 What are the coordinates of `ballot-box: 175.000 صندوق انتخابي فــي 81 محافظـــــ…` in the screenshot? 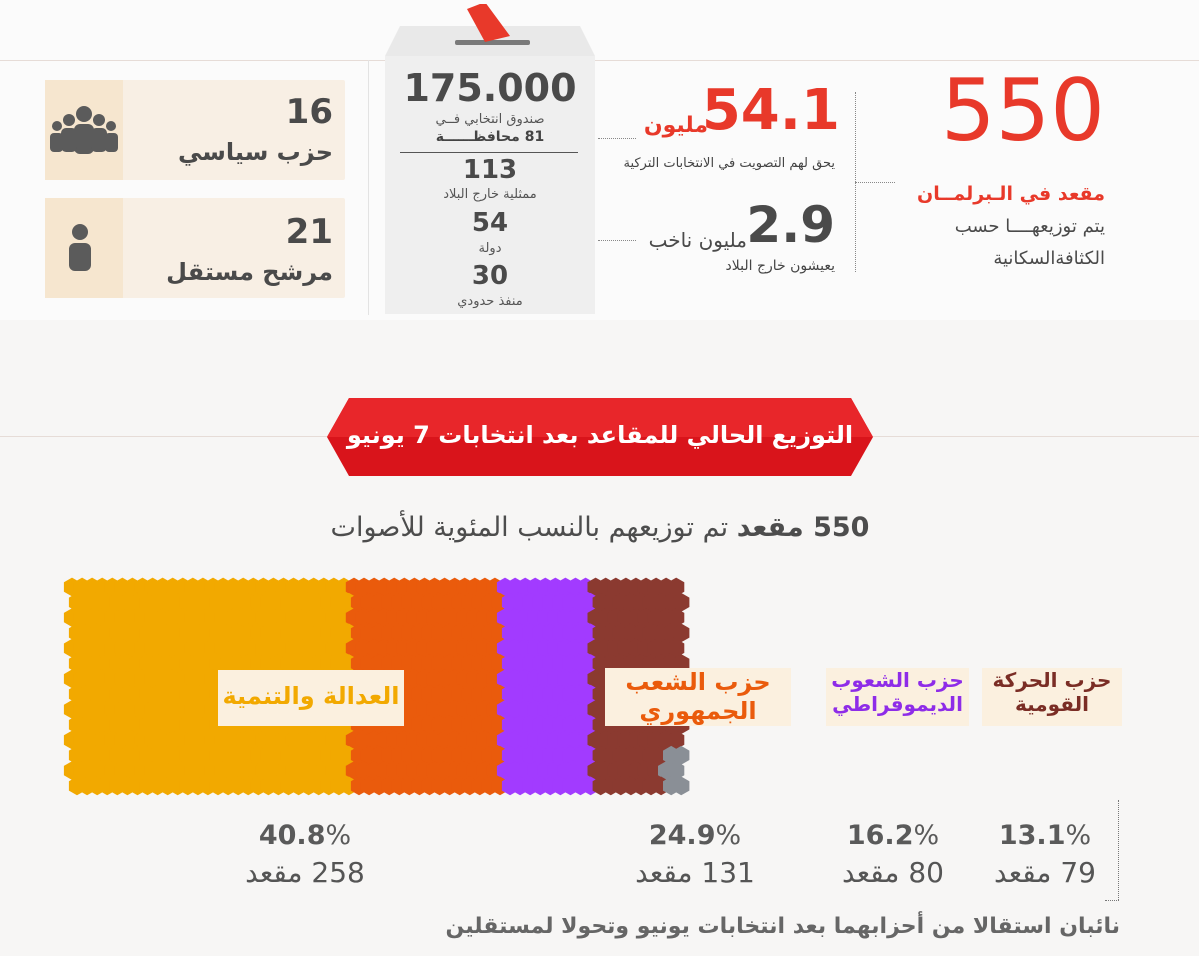 It's located at (490, 185).